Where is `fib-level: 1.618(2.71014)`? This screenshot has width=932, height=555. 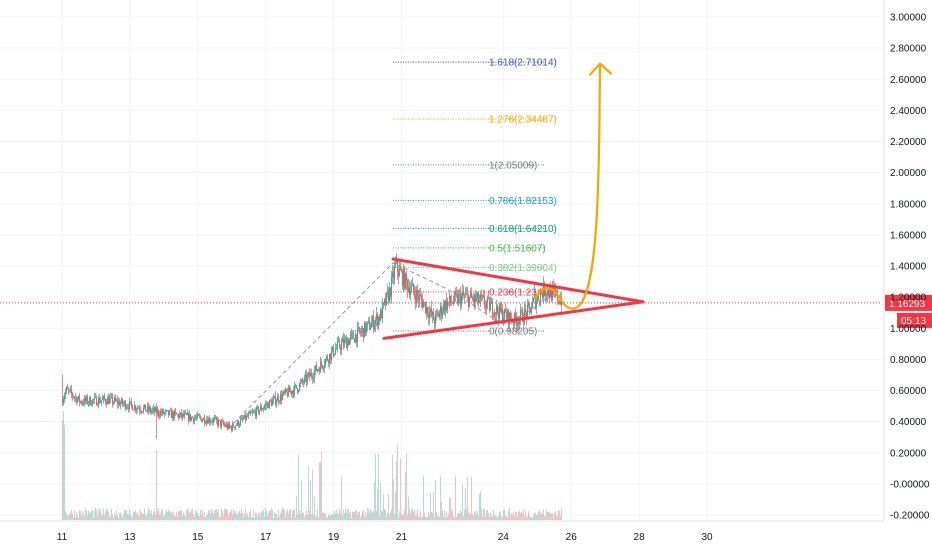
fib-level: 1.618(2.71014) is located at coordinates (475, 63).